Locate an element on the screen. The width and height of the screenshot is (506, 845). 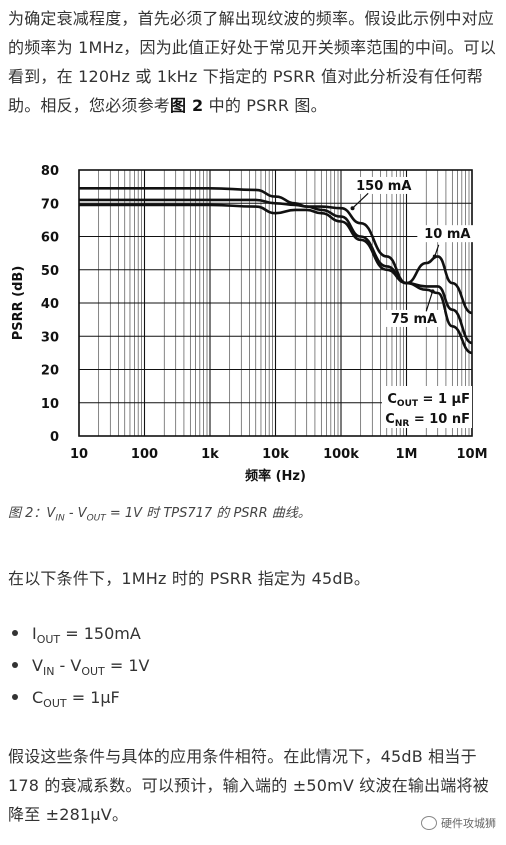
series-label: 10 mA is located at coordinates (447, 234).